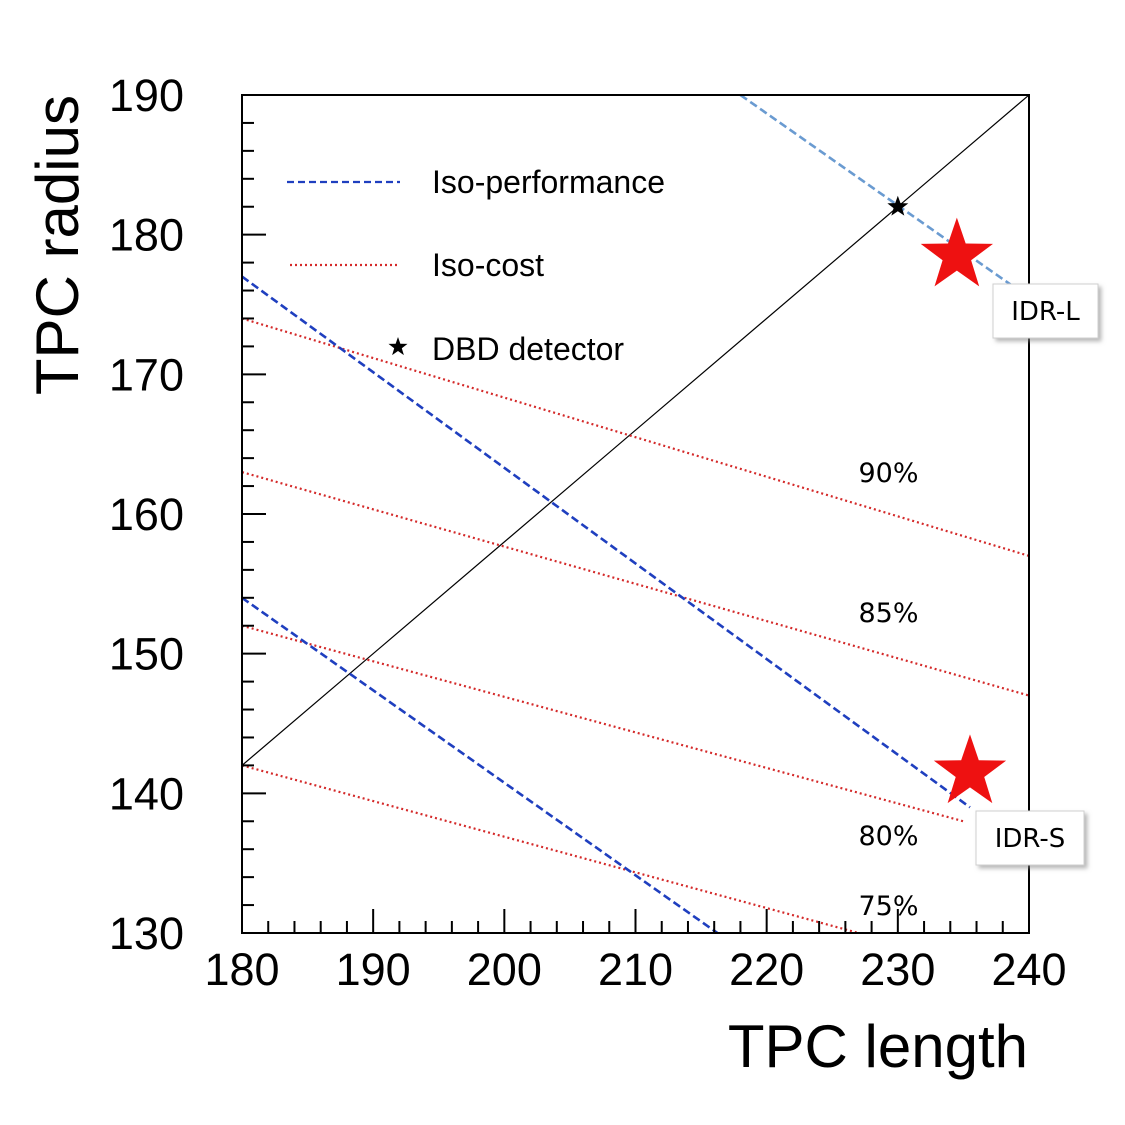 This screenshot has width=1125, height=1125. I want to click on x-axis-tick-labels: 180 190 200 210 220 230 240, so click(635, 969).